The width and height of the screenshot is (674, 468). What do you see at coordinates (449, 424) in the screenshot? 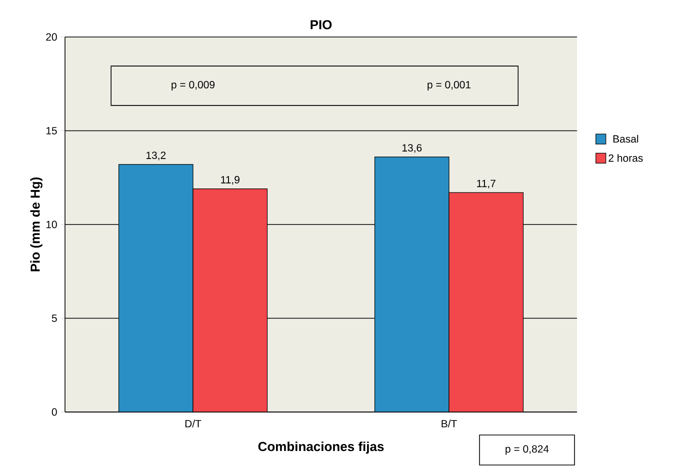
I see `x-tick-label: B/T` at bounding box center [449, 424].